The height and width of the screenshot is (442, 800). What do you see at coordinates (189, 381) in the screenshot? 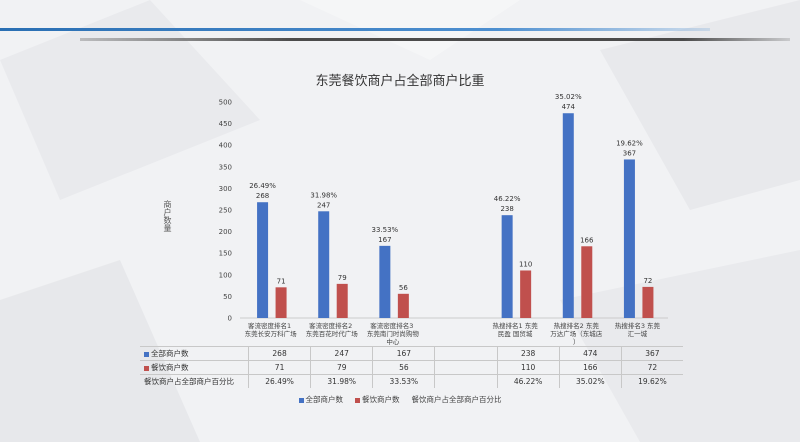
I see `data-table-label-text: 餐饮商户占全部商户百分比` at bounding box center [189, 381].